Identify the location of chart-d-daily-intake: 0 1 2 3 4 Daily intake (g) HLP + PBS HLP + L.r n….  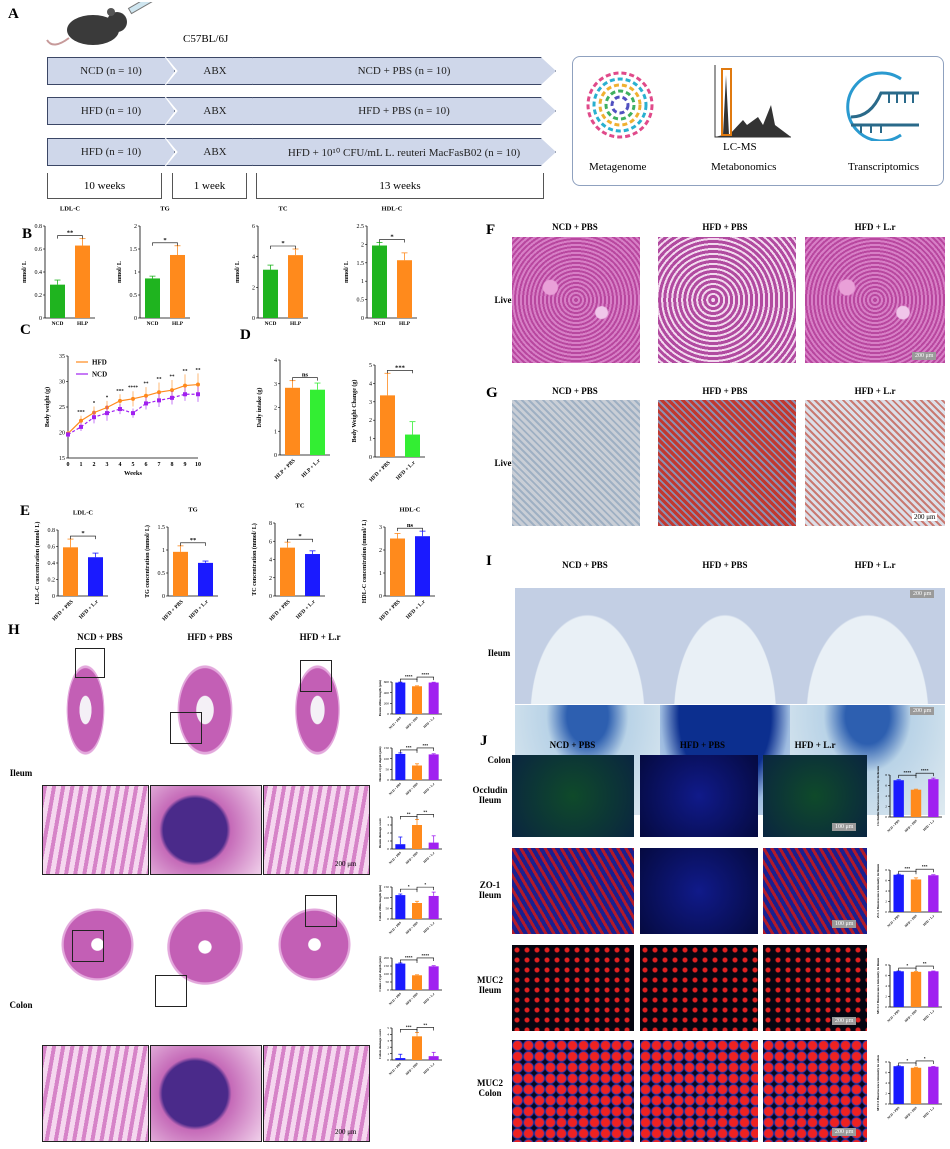
(293, 419).